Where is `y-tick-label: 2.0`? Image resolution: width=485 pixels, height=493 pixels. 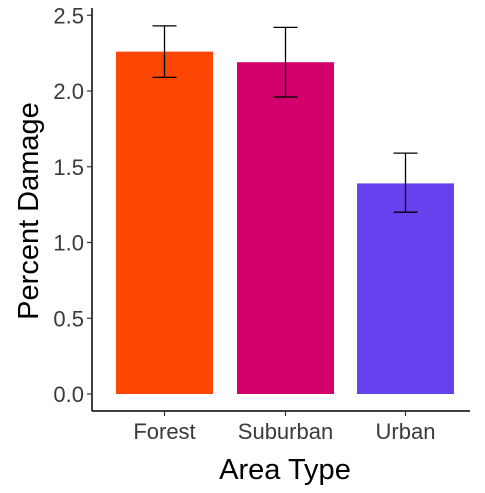 y-tick-label: 2.0 is located at coordinates (68, 91).